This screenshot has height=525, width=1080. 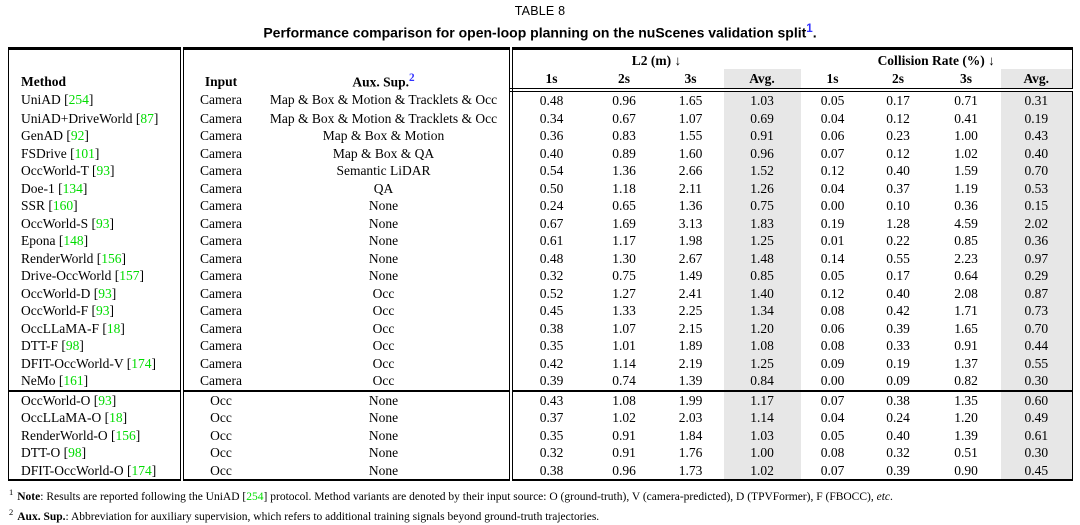 I want to click on method-cell: OccWorld-S [93], so click(x=68, y=223).